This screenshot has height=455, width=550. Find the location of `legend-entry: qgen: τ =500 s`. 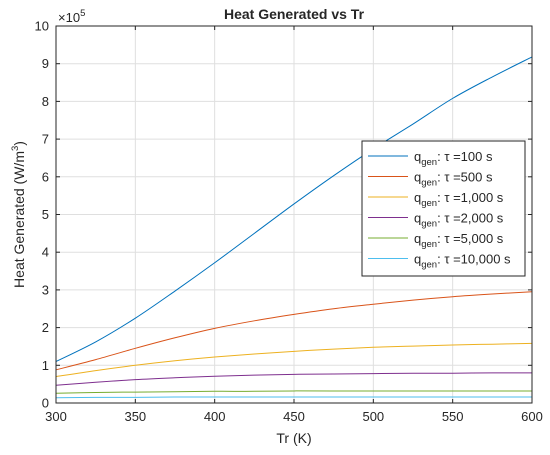

legend-entry: qgen: τ =500 s is located at coordinates (453, 179).